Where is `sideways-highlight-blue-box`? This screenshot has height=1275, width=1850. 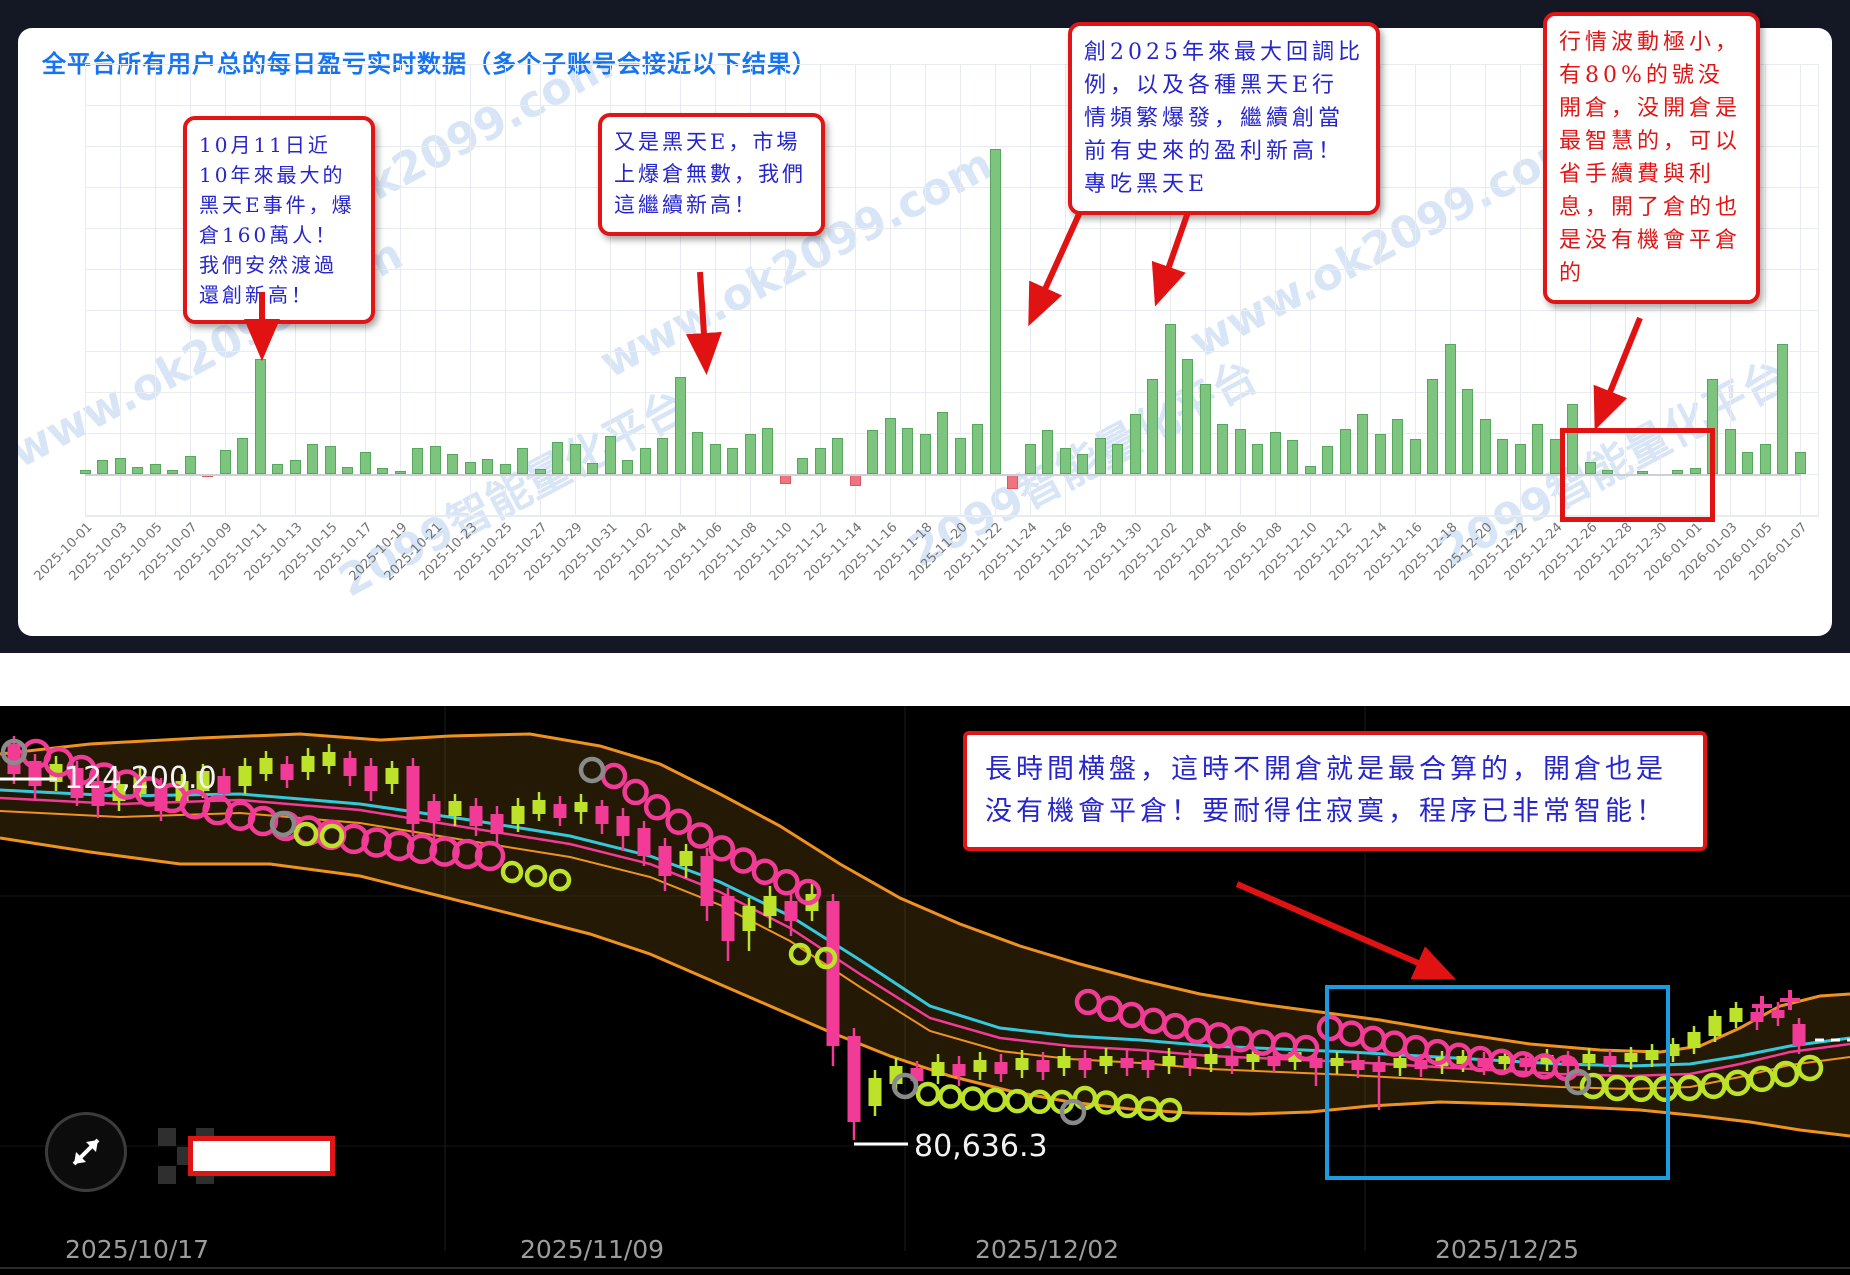
sideways-highlight-blue-box is located at coordinates (1497, 1082).